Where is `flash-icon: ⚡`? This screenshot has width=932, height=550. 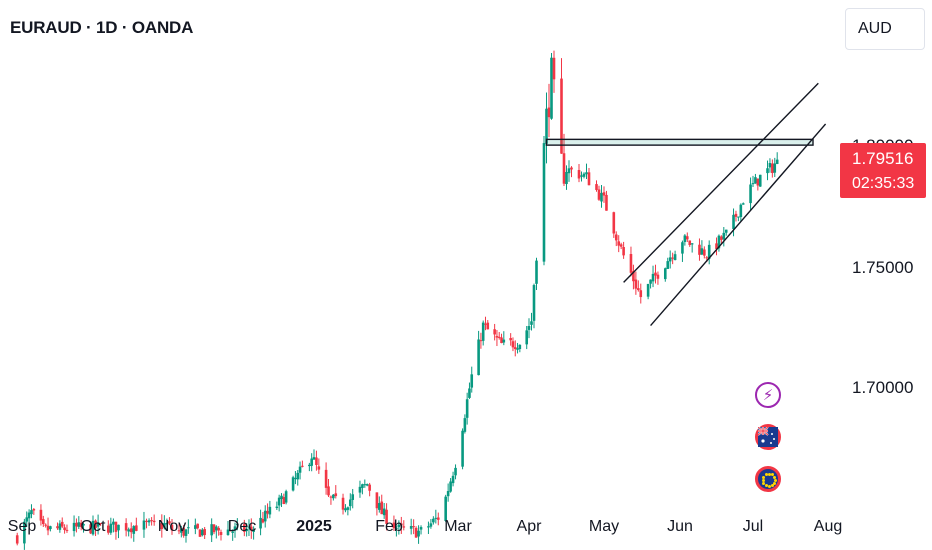 flash-icon: ⚡ is located at coordinates (768, 395).